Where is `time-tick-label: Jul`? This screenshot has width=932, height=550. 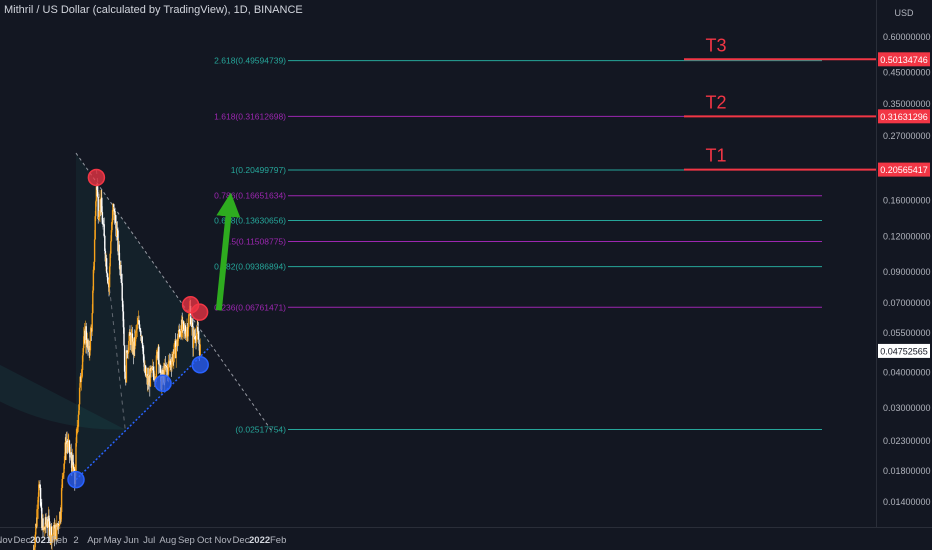 time-tick-label: Jul is located at coordinates (149, 540).